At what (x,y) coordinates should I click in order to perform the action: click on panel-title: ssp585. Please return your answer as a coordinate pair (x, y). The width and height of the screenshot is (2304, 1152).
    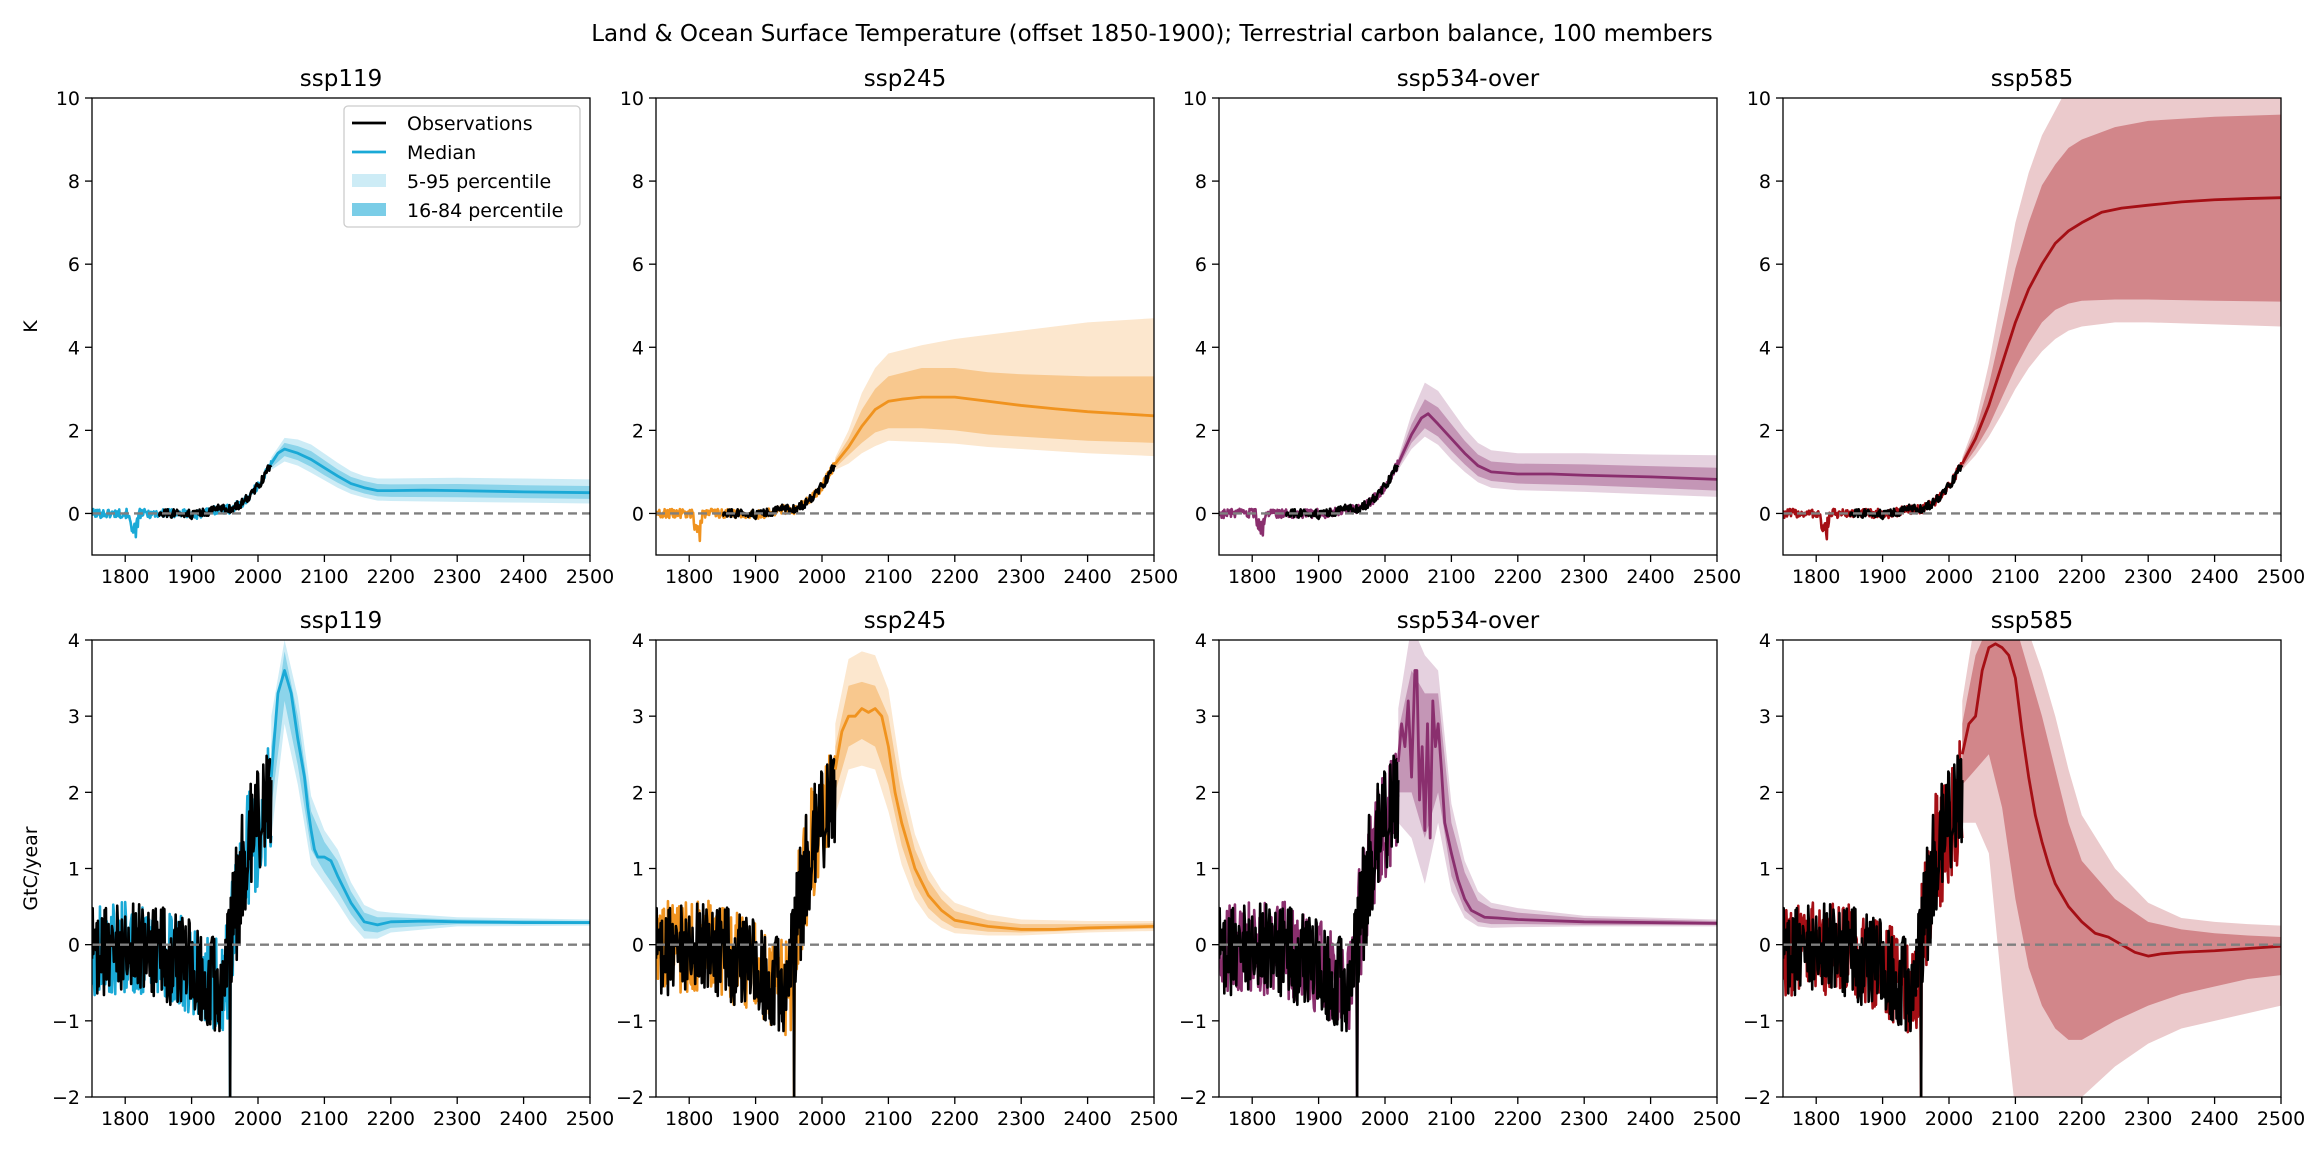
    Looking at the image, I should click on (2032, 79).